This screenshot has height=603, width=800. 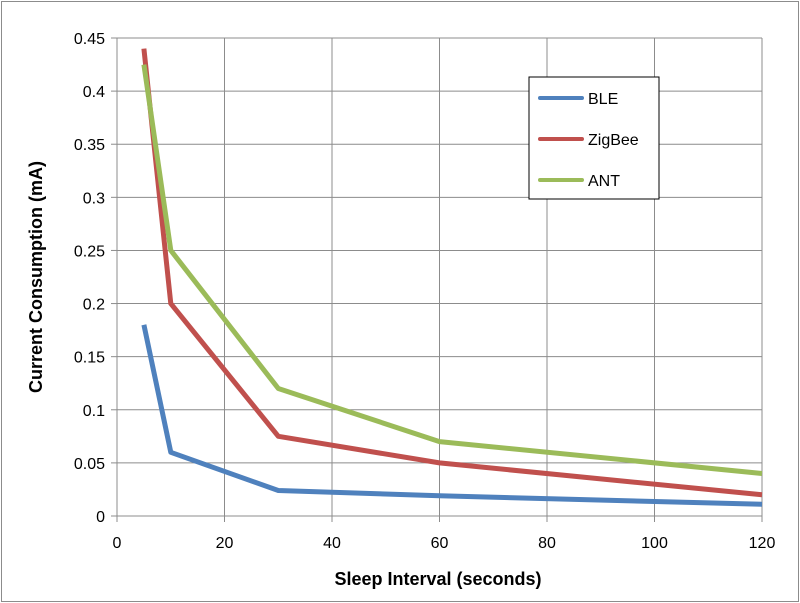 I want to click on x-tick-labels: 0 20 40 60 80 100 120, so click(x=444, y=543).